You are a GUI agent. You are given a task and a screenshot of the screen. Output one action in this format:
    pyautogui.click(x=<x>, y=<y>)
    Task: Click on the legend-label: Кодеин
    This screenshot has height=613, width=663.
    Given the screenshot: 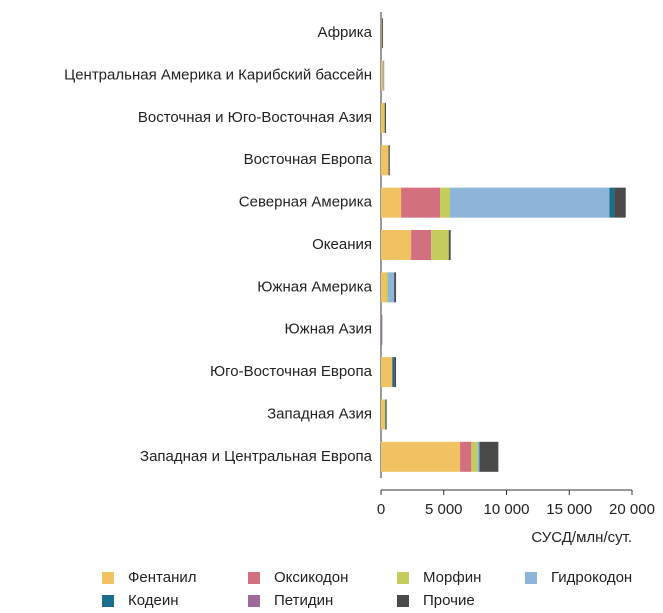 What is the action you would take?
    pyautogui.click(x=153, y=600)
    